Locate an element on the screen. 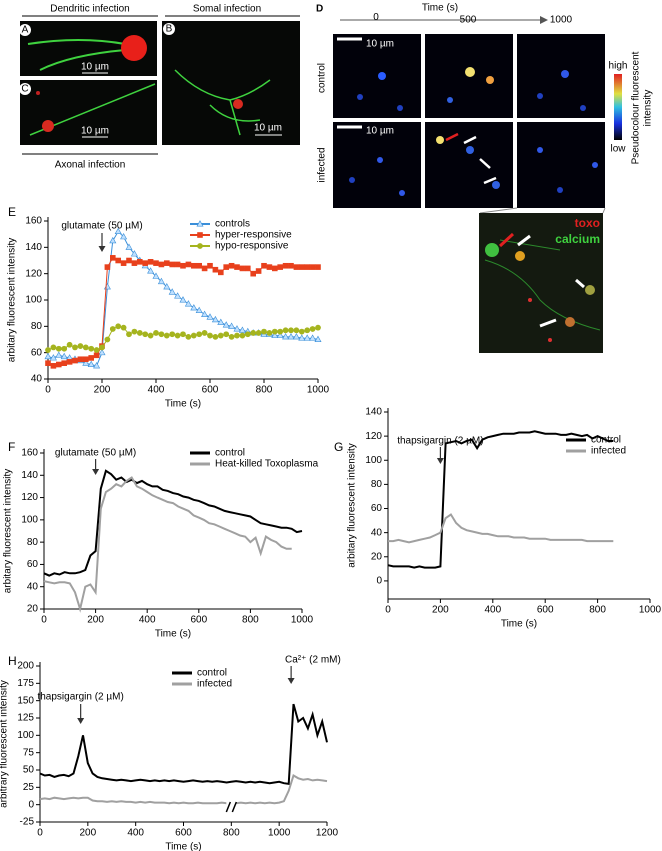 The width and height of the screenshot is (662, 851). panel-title: Dendritic infection is located at coordinates (89, 9).